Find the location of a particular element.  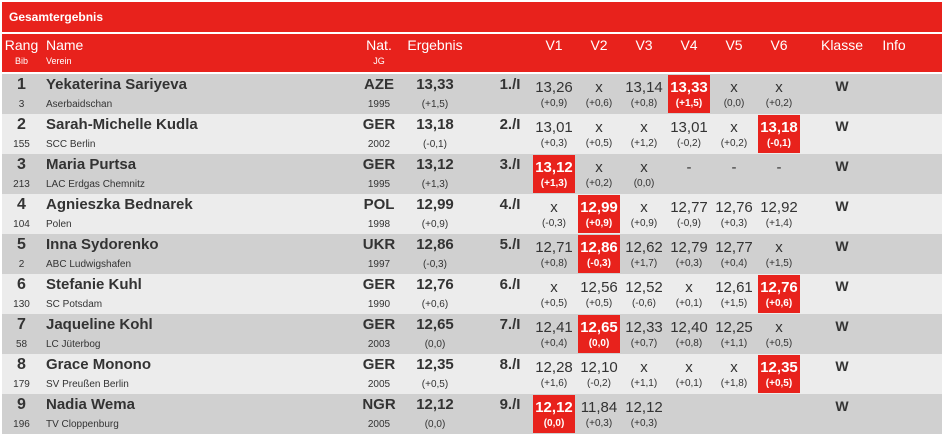

attempt-cell-v5: 12,61 (+1,5) is located at coordinates (734, 294).